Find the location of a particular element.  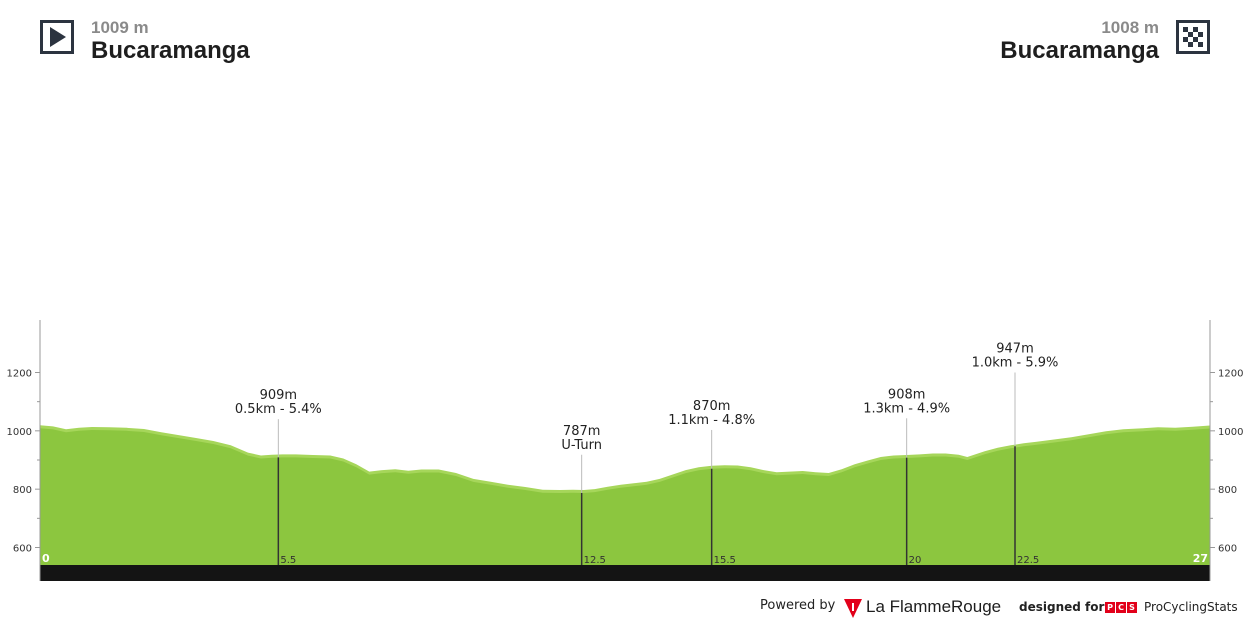

y-tick-label-left: 1000 is located at coordinates (19, 432).